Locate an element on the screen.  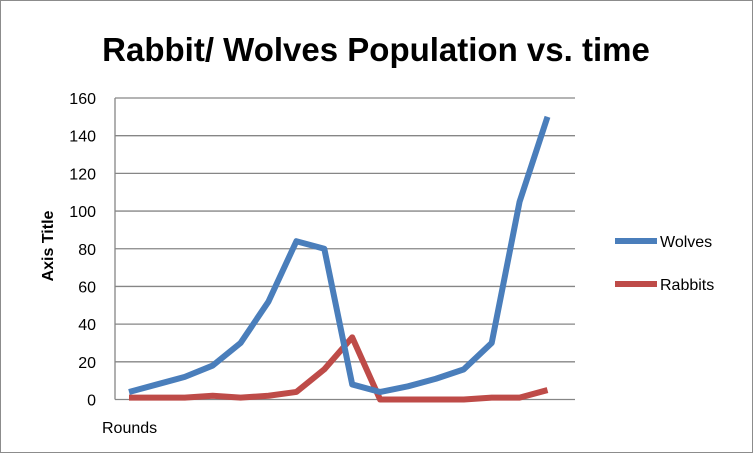
y-tick-label: 0 is located at coordinates (91, 401).